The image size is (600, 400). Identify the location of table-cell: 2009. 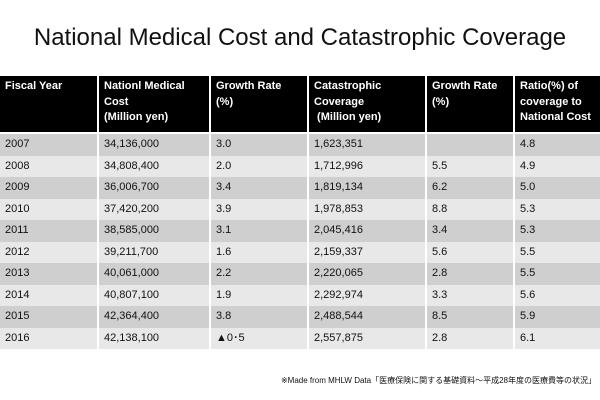
(49, 188).